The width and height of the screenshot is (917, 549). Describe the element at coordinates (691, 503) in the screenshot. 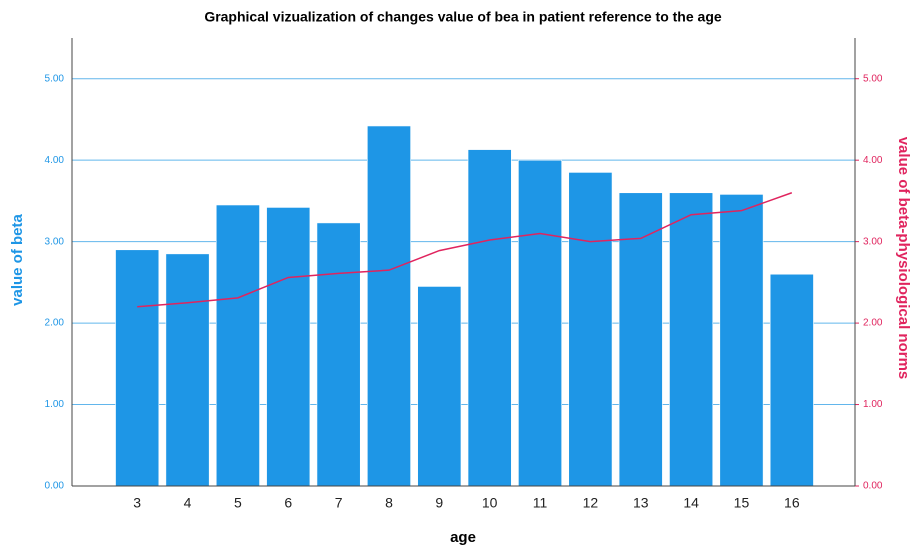

I see `x-tick-label: 14` at that location.